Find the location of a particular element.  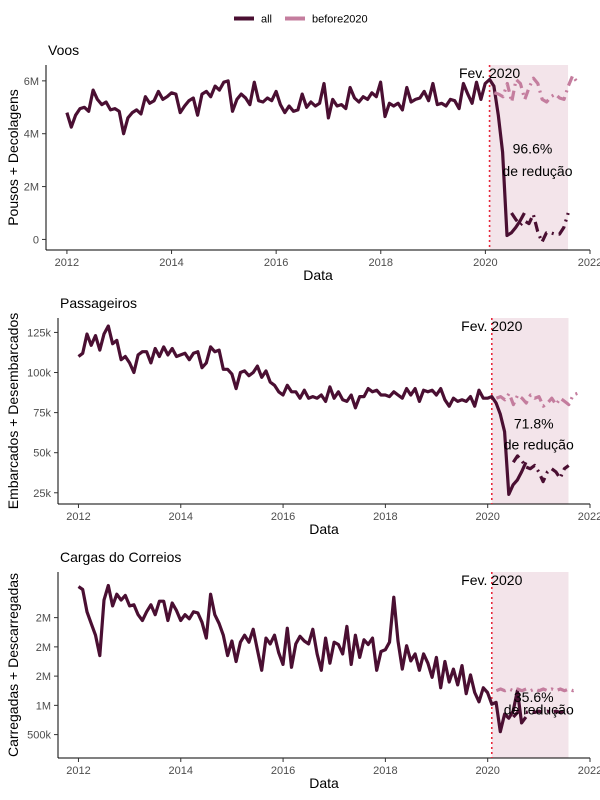

y-tick-label: 500k is located at coordinates (39, 736).